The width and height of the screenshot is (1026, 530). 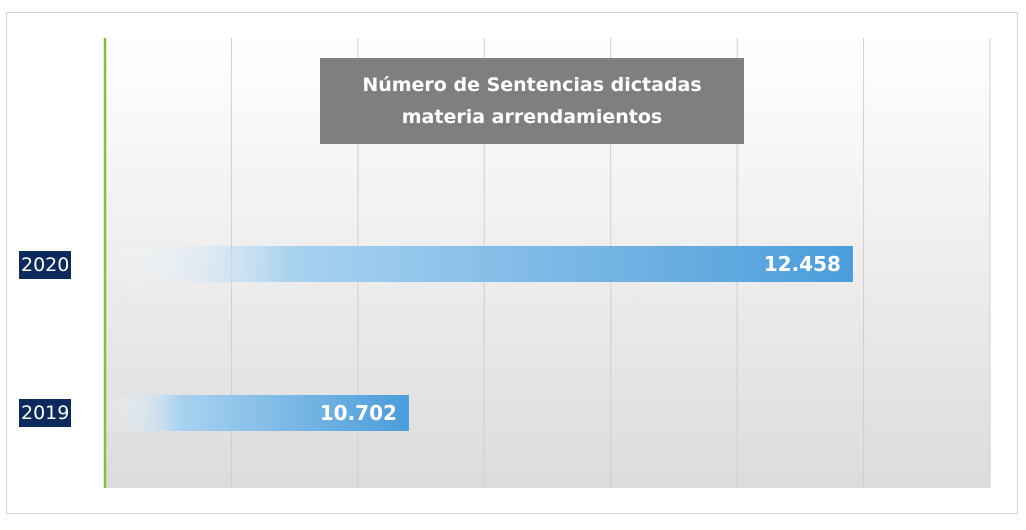 I want to click on data-label-2020: 12.458, so click(x=802, y=264).